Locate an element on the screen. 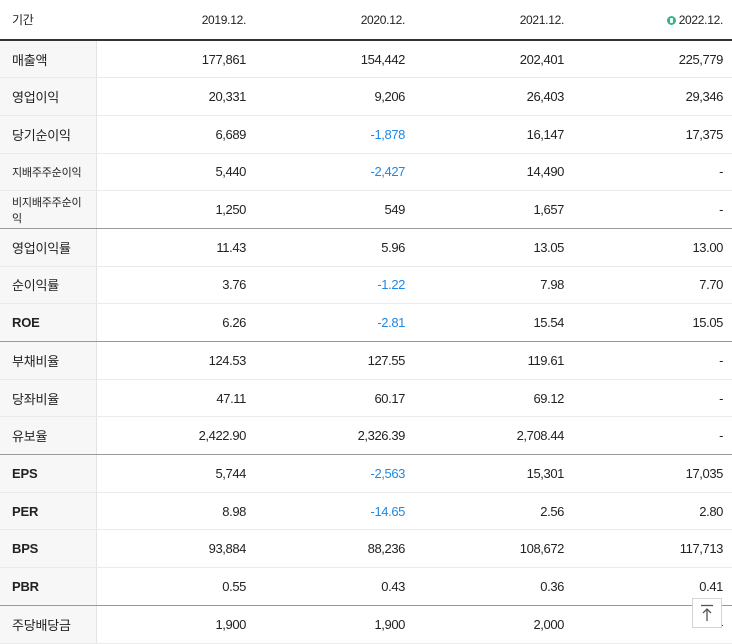  cell-value: 3.76 is located at coordinates (175, 285).